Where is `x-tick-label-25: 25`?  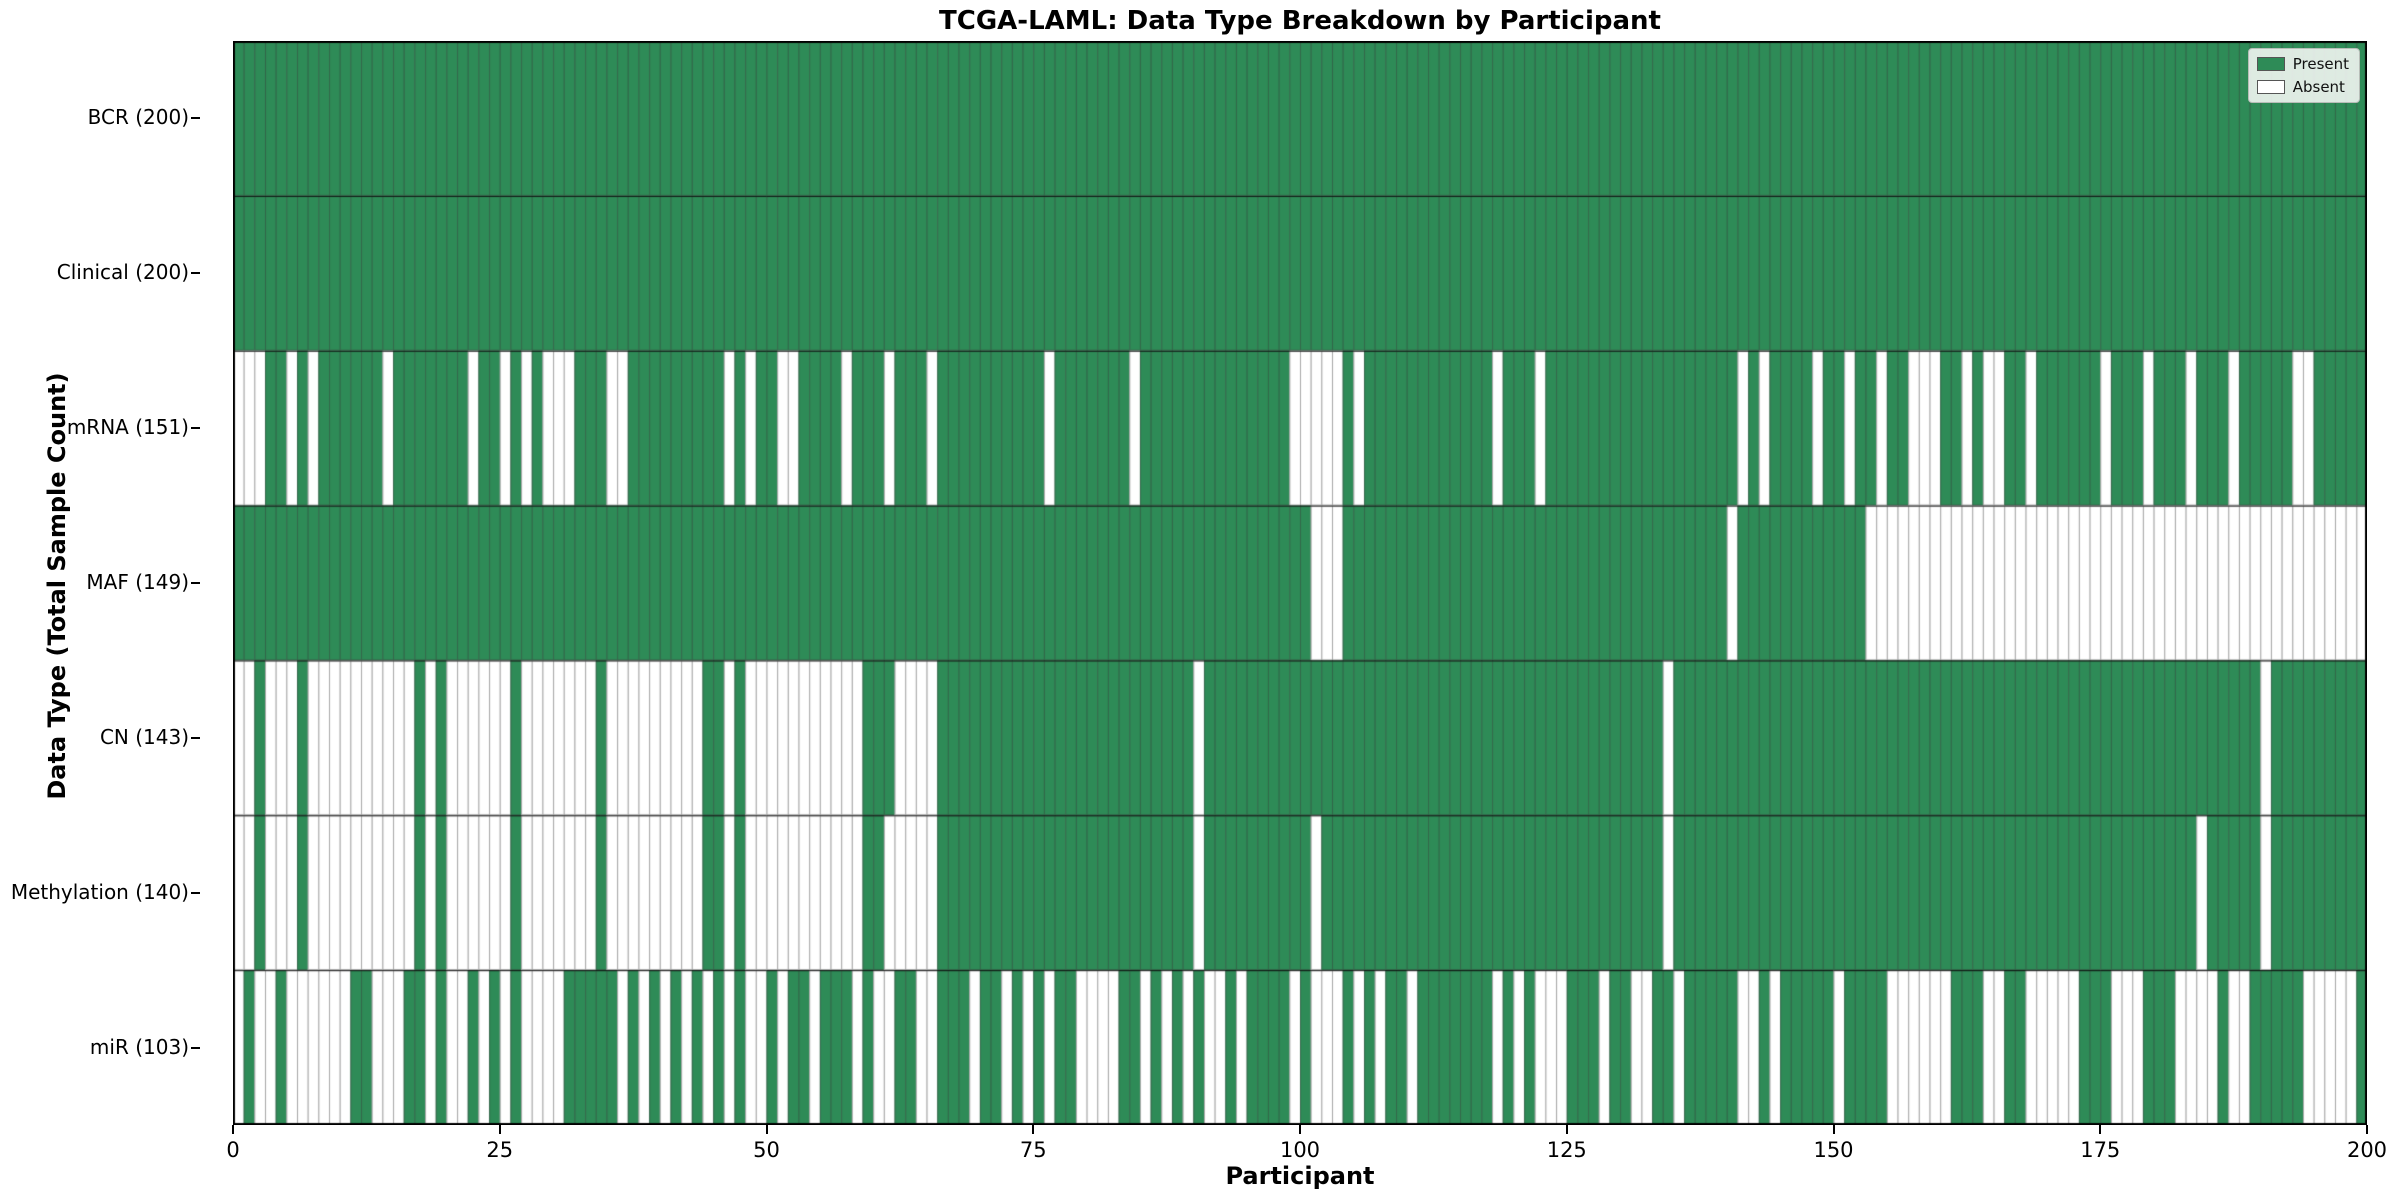
x-tick-label-25: 25 is located at coordinates (500, 1150).